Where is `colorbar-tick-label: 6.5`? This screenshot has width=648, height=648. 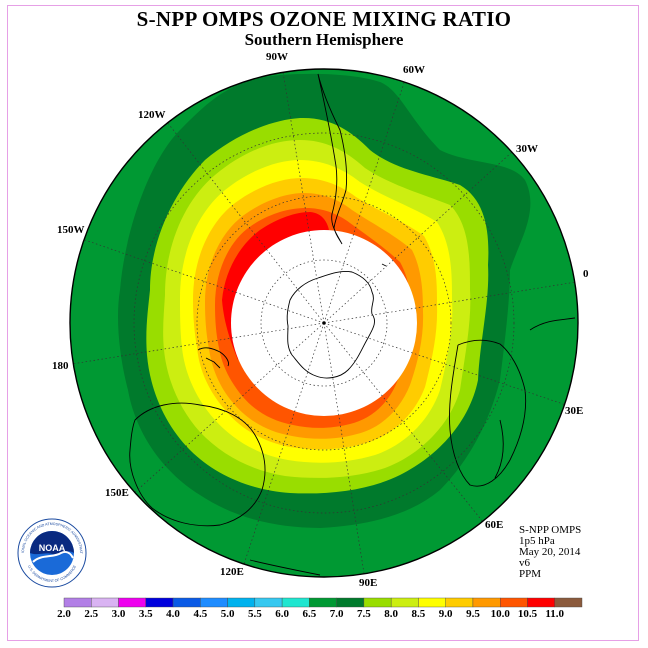
colorbar-tick-label: 6.5 is located at coordinates (309, 614).